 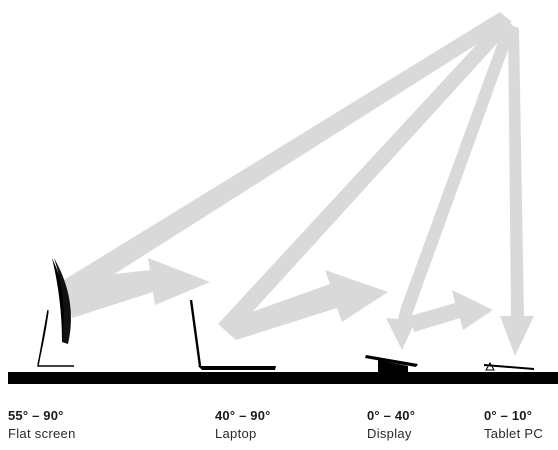 I want to click on ray-laptop-reflected, so click(x=303, y=305).